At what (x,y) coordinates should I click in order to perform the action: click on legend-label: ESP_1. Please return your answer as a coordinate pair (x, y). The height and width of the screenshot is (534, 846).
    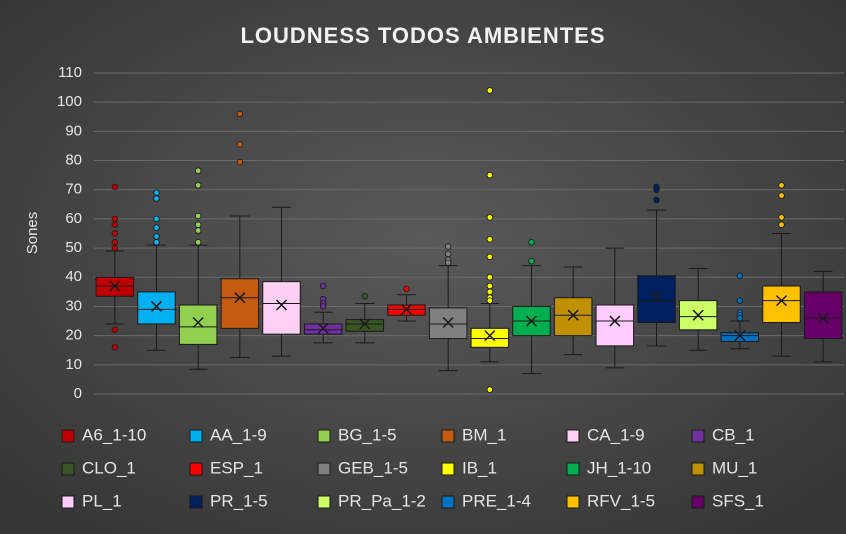
    Looking at the image, I should click on (236, 467).